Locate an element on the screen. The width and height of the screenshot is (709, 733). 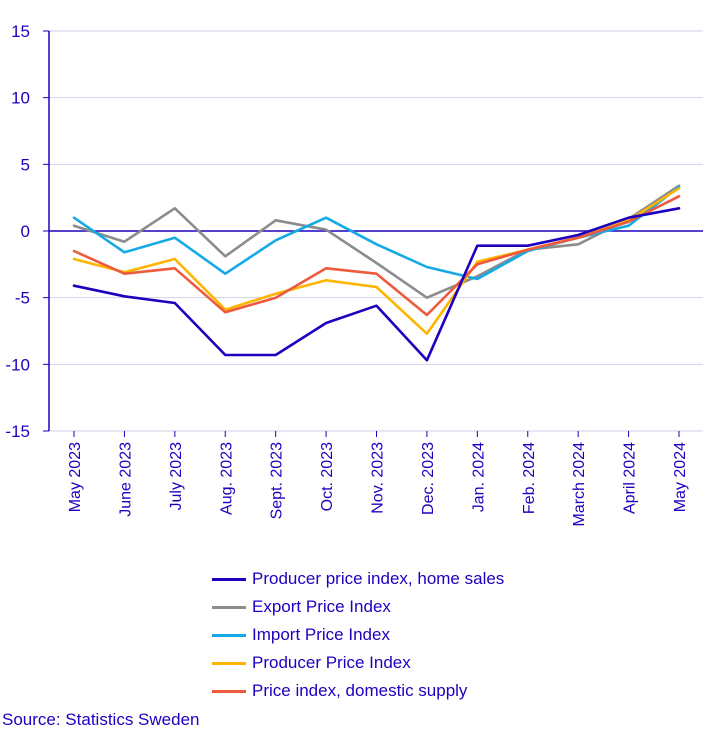
legend-label: Producer price index, home sales is located at coordinates (378, 578).